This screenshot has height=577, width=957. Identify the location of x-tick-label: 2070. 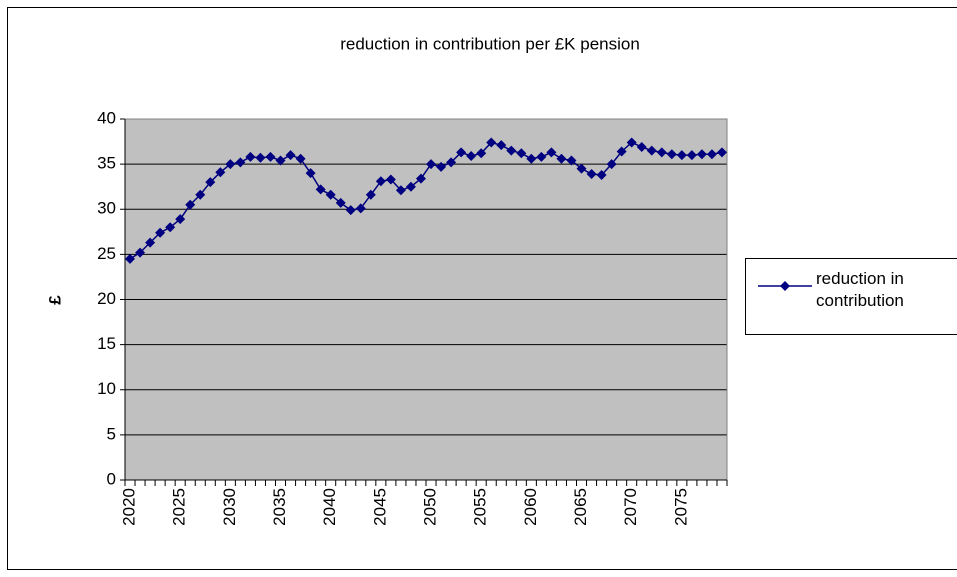
(630, 507).